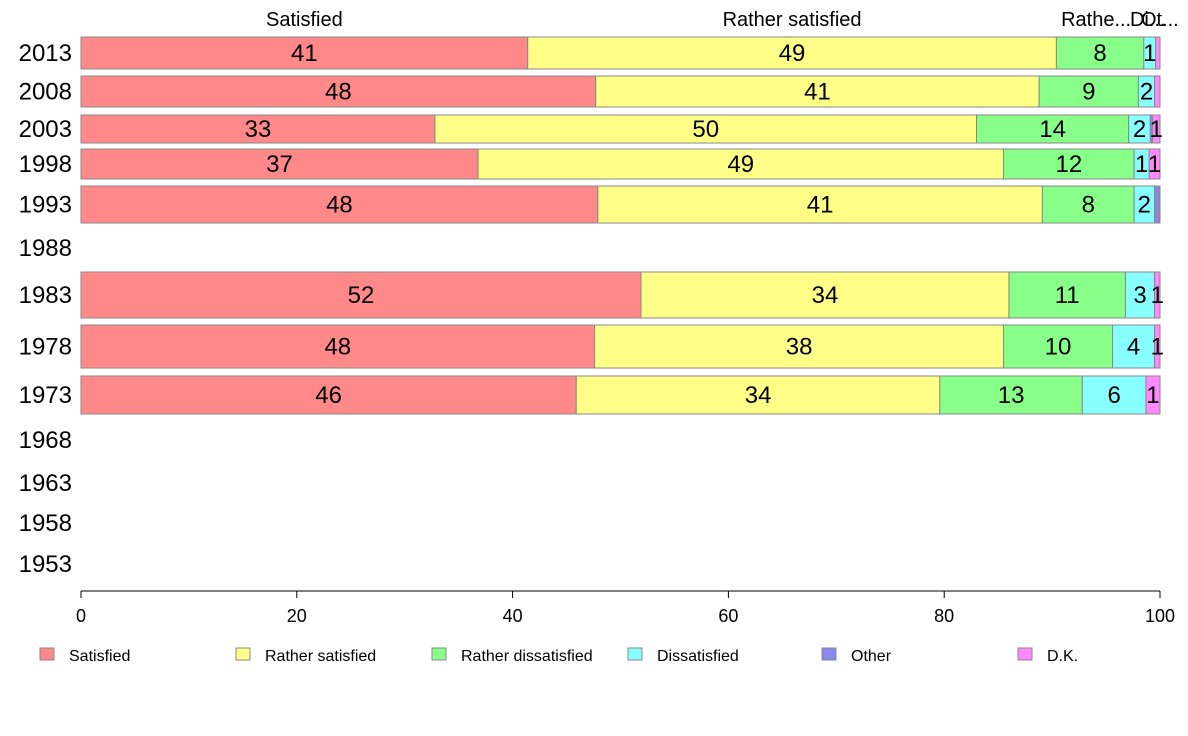  I want to click on value-label-1998-2: 49, so click(740, 164).